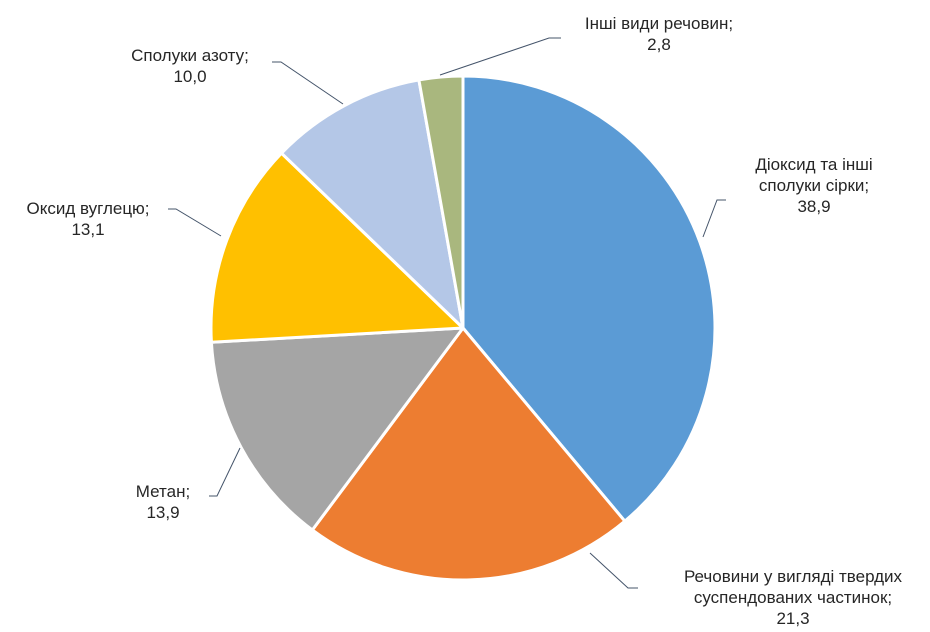 The height and width of the screenshot is (632, 930). What do you see at coordinates (659, 34) in the screenshot?
I see `slice-label-6: Інші види речовин; 2,8` at bounding box center [659, 34].